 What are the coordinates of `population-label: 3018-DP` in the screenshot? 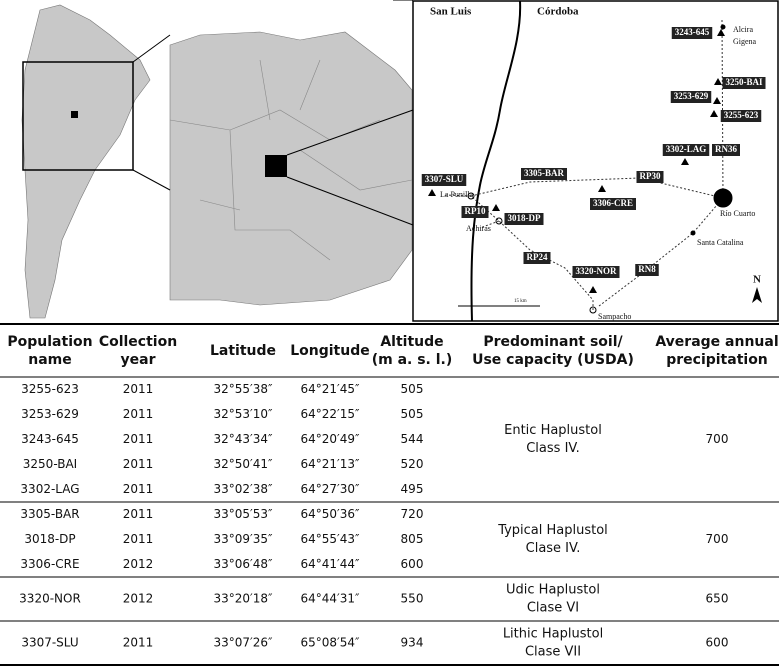 It's located at (524, 218).